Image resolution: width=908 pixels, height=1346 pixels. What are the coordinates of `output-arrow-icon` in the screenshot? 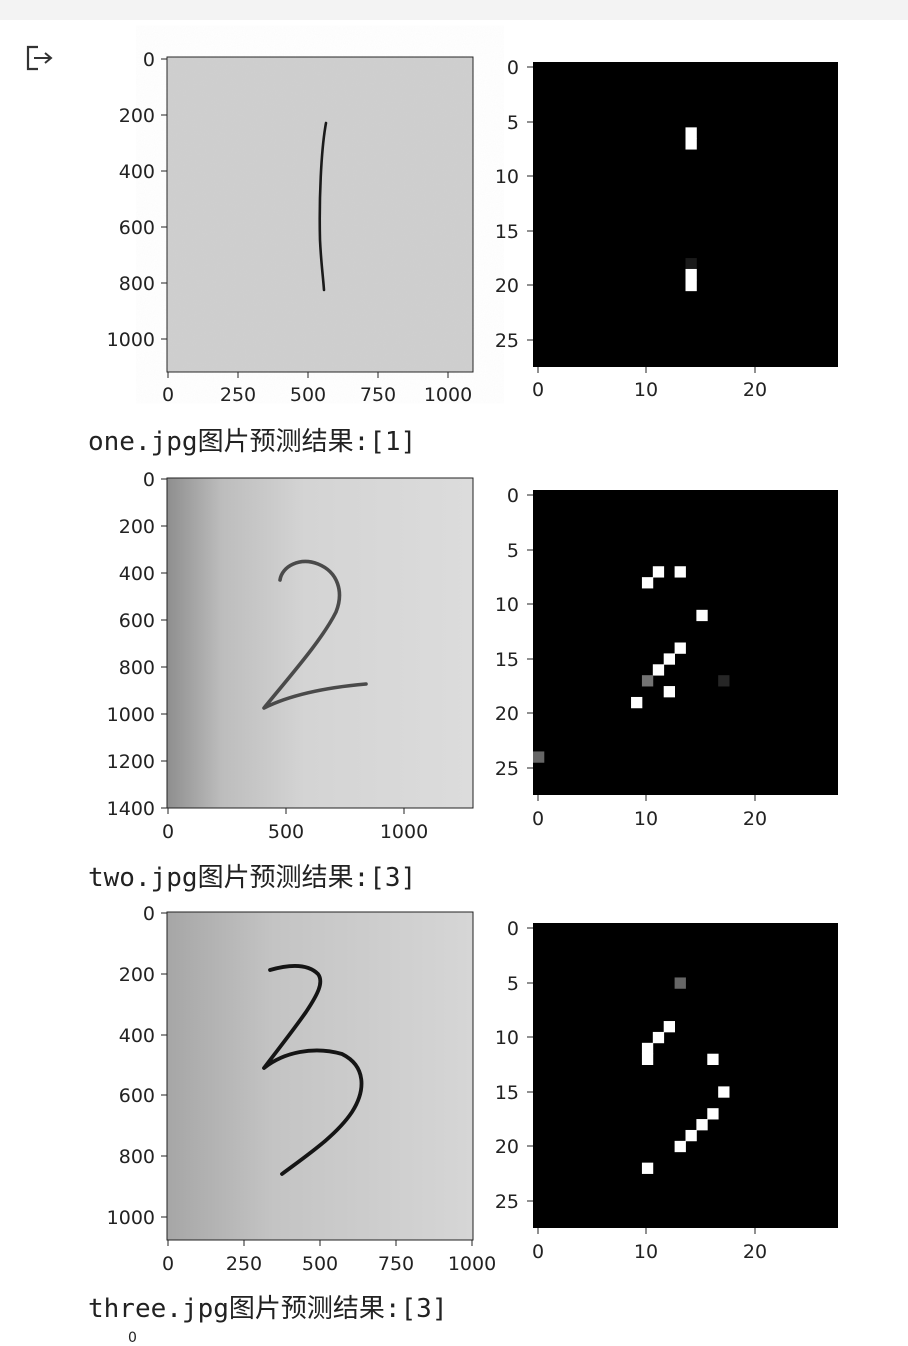 It's located at (41, 58).